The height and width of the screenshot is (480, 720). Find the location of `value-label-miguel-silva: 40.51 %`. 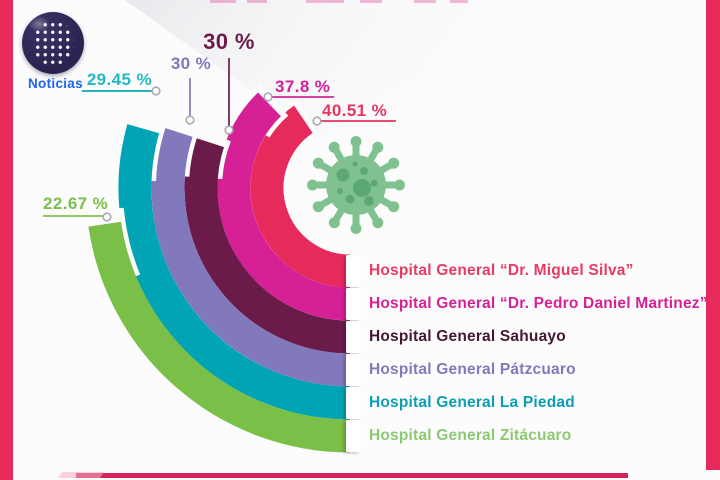

value-label-miguel-silva: 40.51 % is located at coordinates (355, 110).